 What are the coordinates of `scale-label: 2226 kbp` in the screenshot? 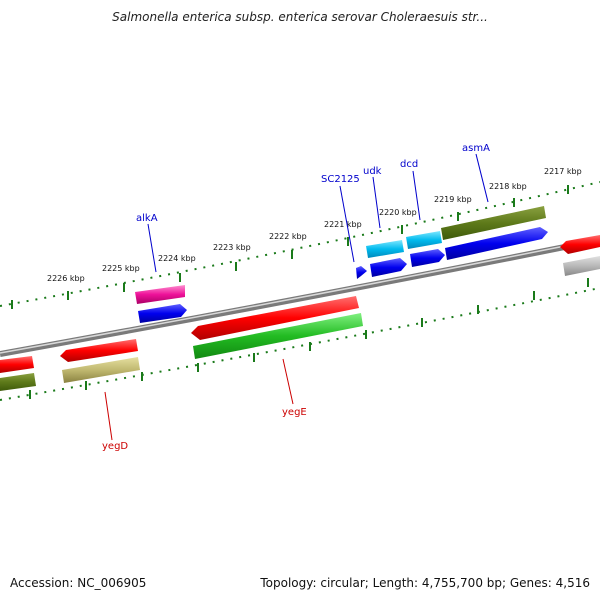 It's located at (66, 278).